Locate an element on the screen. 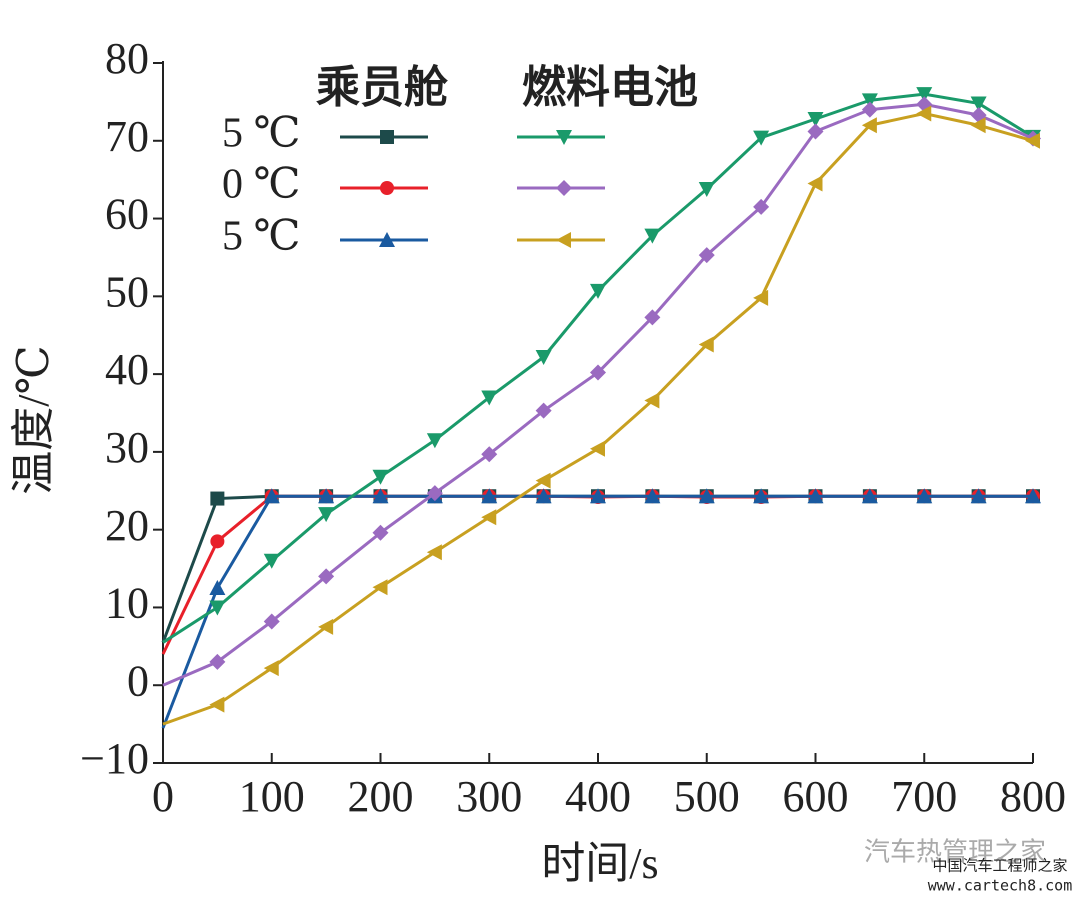 Image resolution: width=1080 pixels, height=901 pixels. x-tick-label: 800 is located at coordinates (1033, 796).